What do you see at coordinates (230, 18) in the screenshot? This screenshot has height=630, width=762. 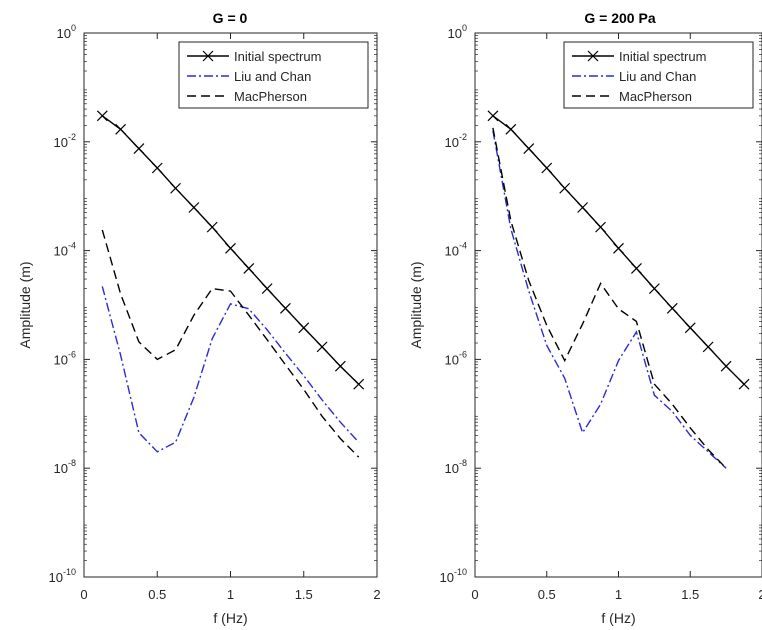 I see `chart-title: G = 0` at bounding box center [230, 18].